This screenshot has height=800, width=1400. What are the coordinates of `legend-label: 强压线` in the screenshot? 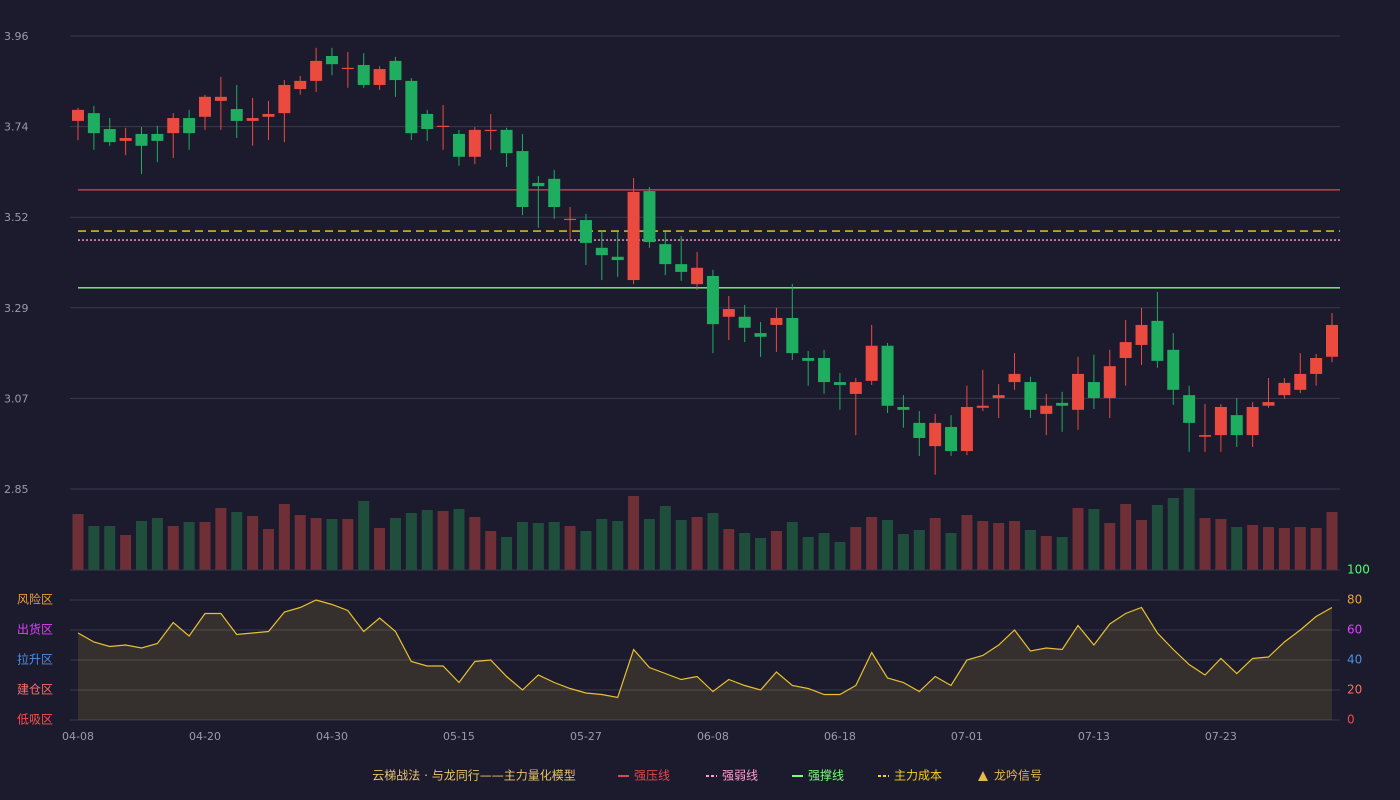 It's located at (652, 776).